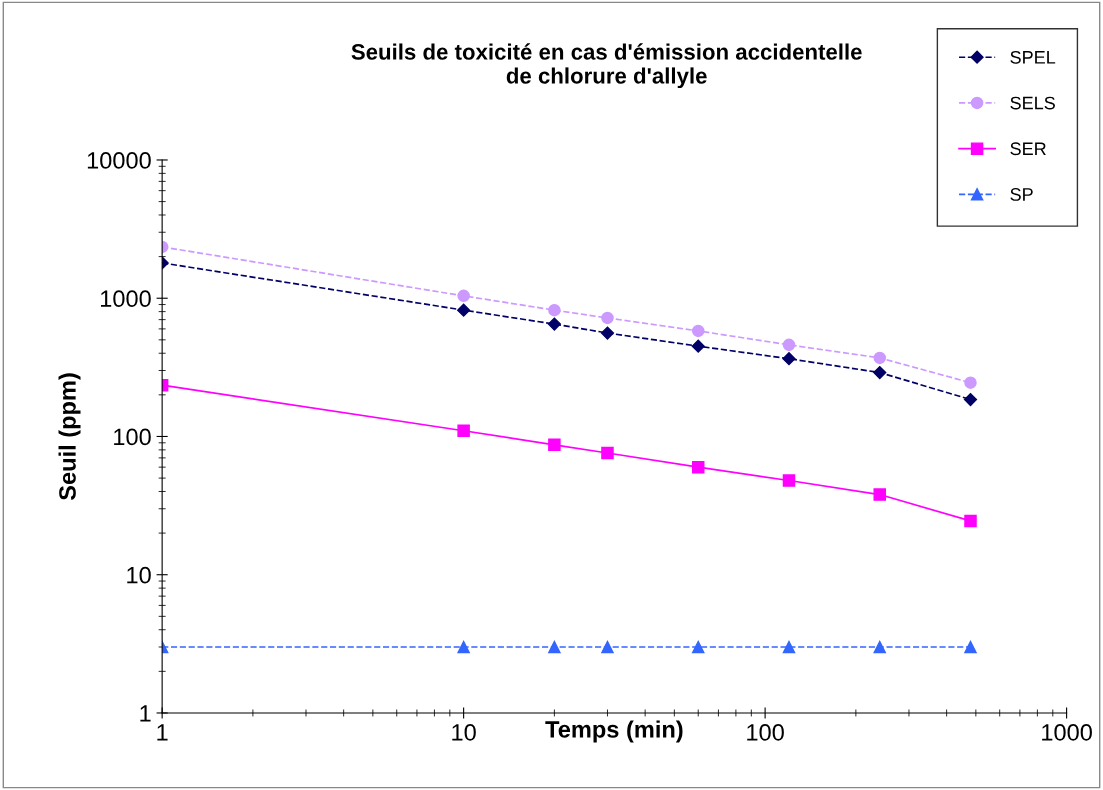  Describe the element at coordinates (1021, 194) in the screenshot. I see `legend-label: SP` at that location.